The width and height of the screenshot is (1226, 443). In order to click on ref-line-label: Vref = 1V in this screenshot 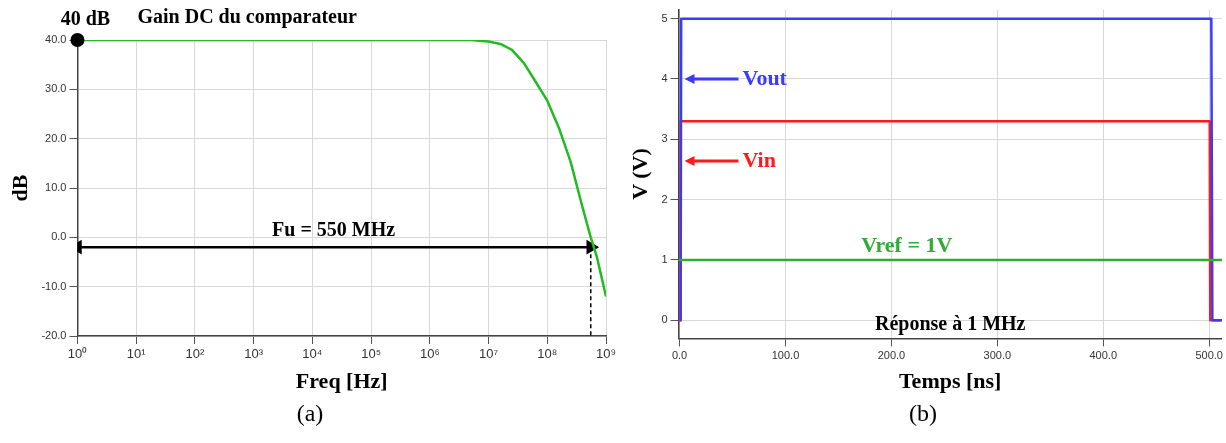, I will do `click(907, 244)`.